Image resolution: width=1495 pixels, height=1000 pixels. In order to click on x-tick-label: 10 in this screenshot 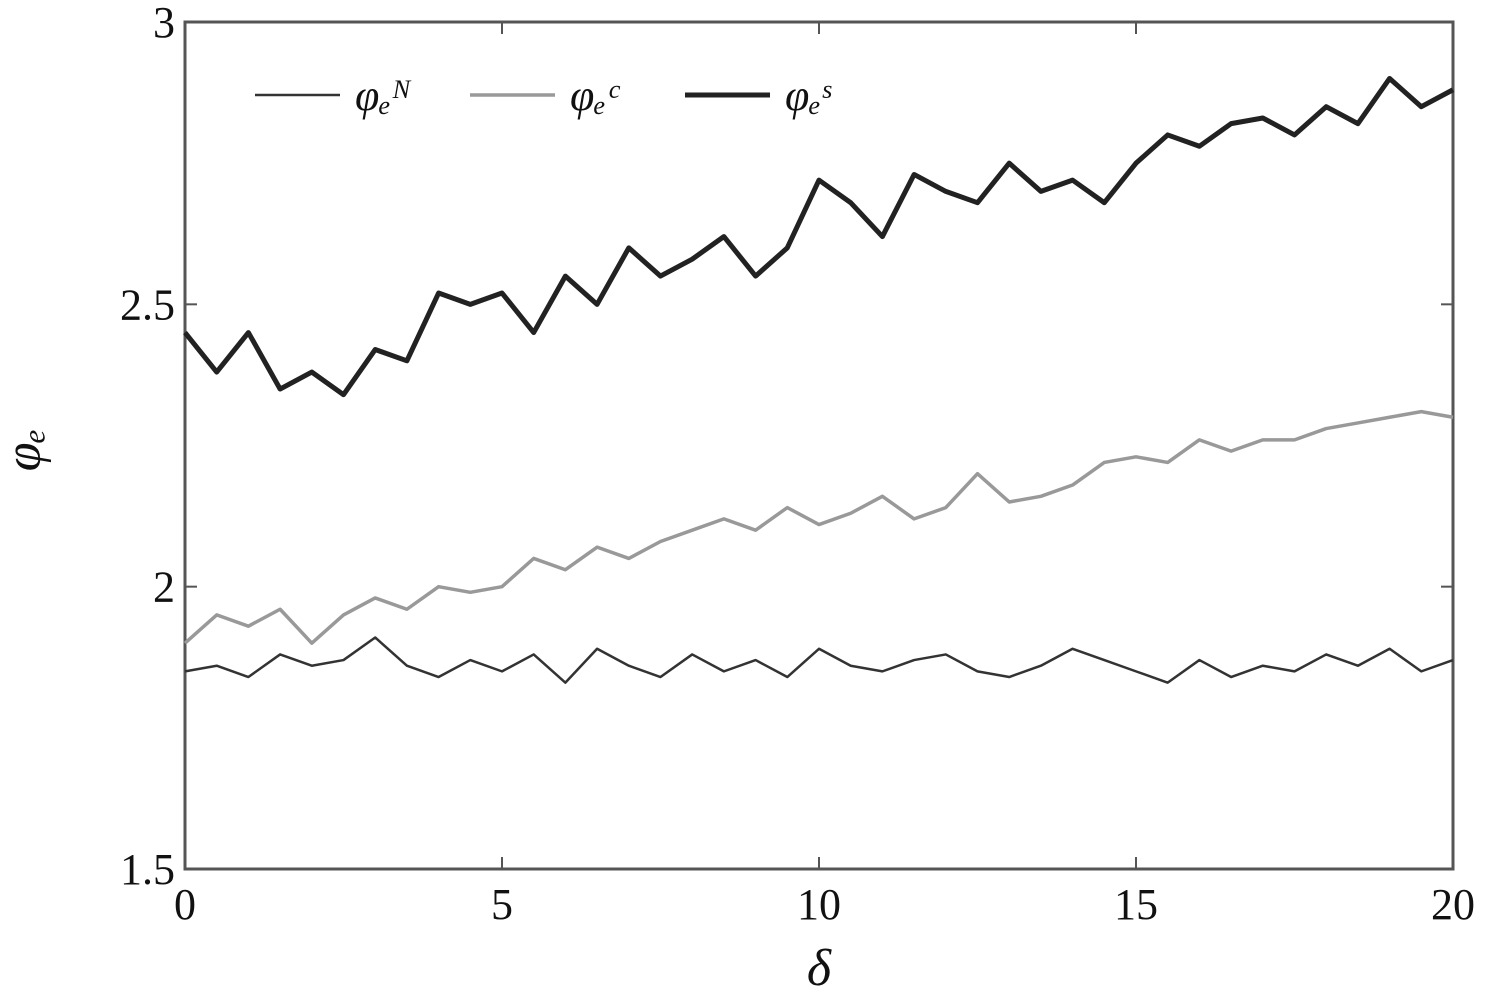, I will do `click(819, 904)`.